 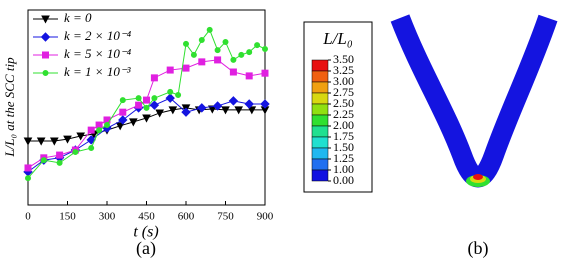 What do you see at coordinates (146, 248) in the screenshot?
I see `caption: (a)` at bounding box center [146, 248].